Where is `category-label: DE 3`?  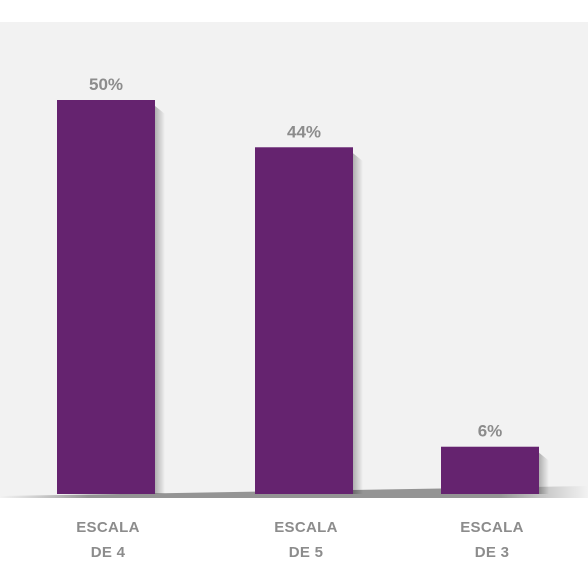 category-label: DE 3 is located at coordinates (492, 552).